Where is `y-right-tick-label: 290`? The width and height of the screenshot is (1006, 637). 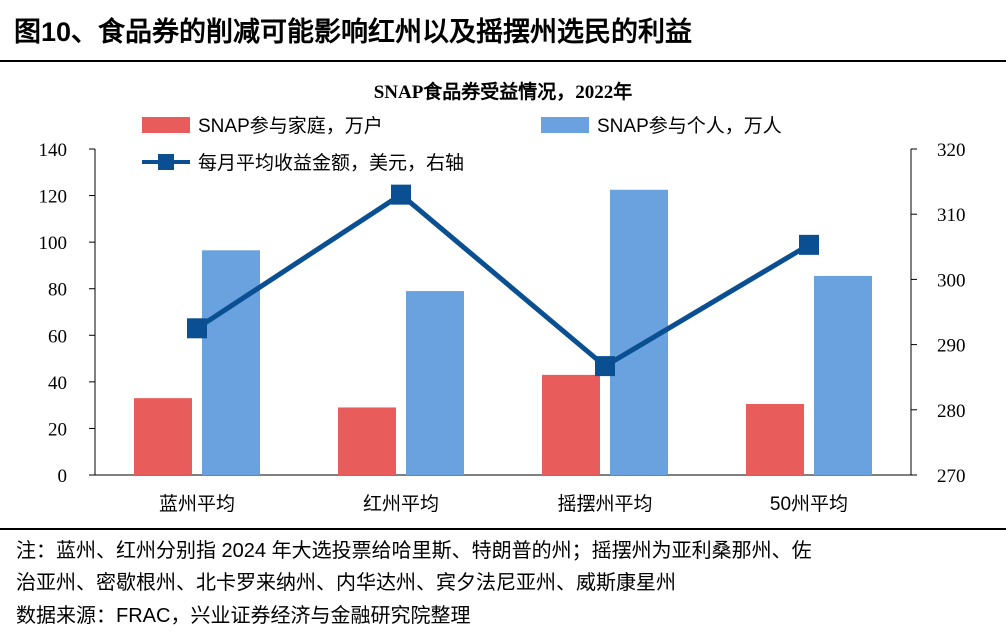 y-right-tick-label: 290 is located at coordinates (951, 346).